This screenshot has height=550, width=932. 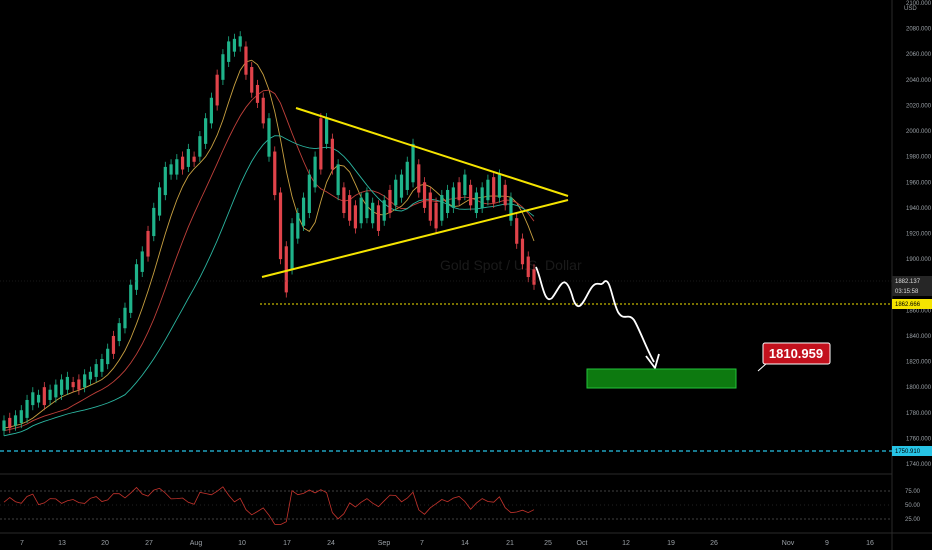 I want to click on time-tick-label: 13, so click(x=62, y=543).